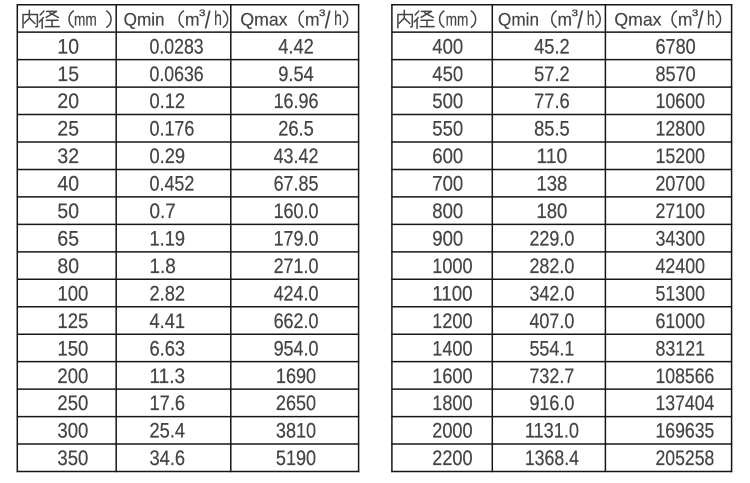 The width and height of the screenshot is (750, 483). Describe the element at coordinates (163, 211) in the screenshot. I see `svg-text: 0.7` at that location.